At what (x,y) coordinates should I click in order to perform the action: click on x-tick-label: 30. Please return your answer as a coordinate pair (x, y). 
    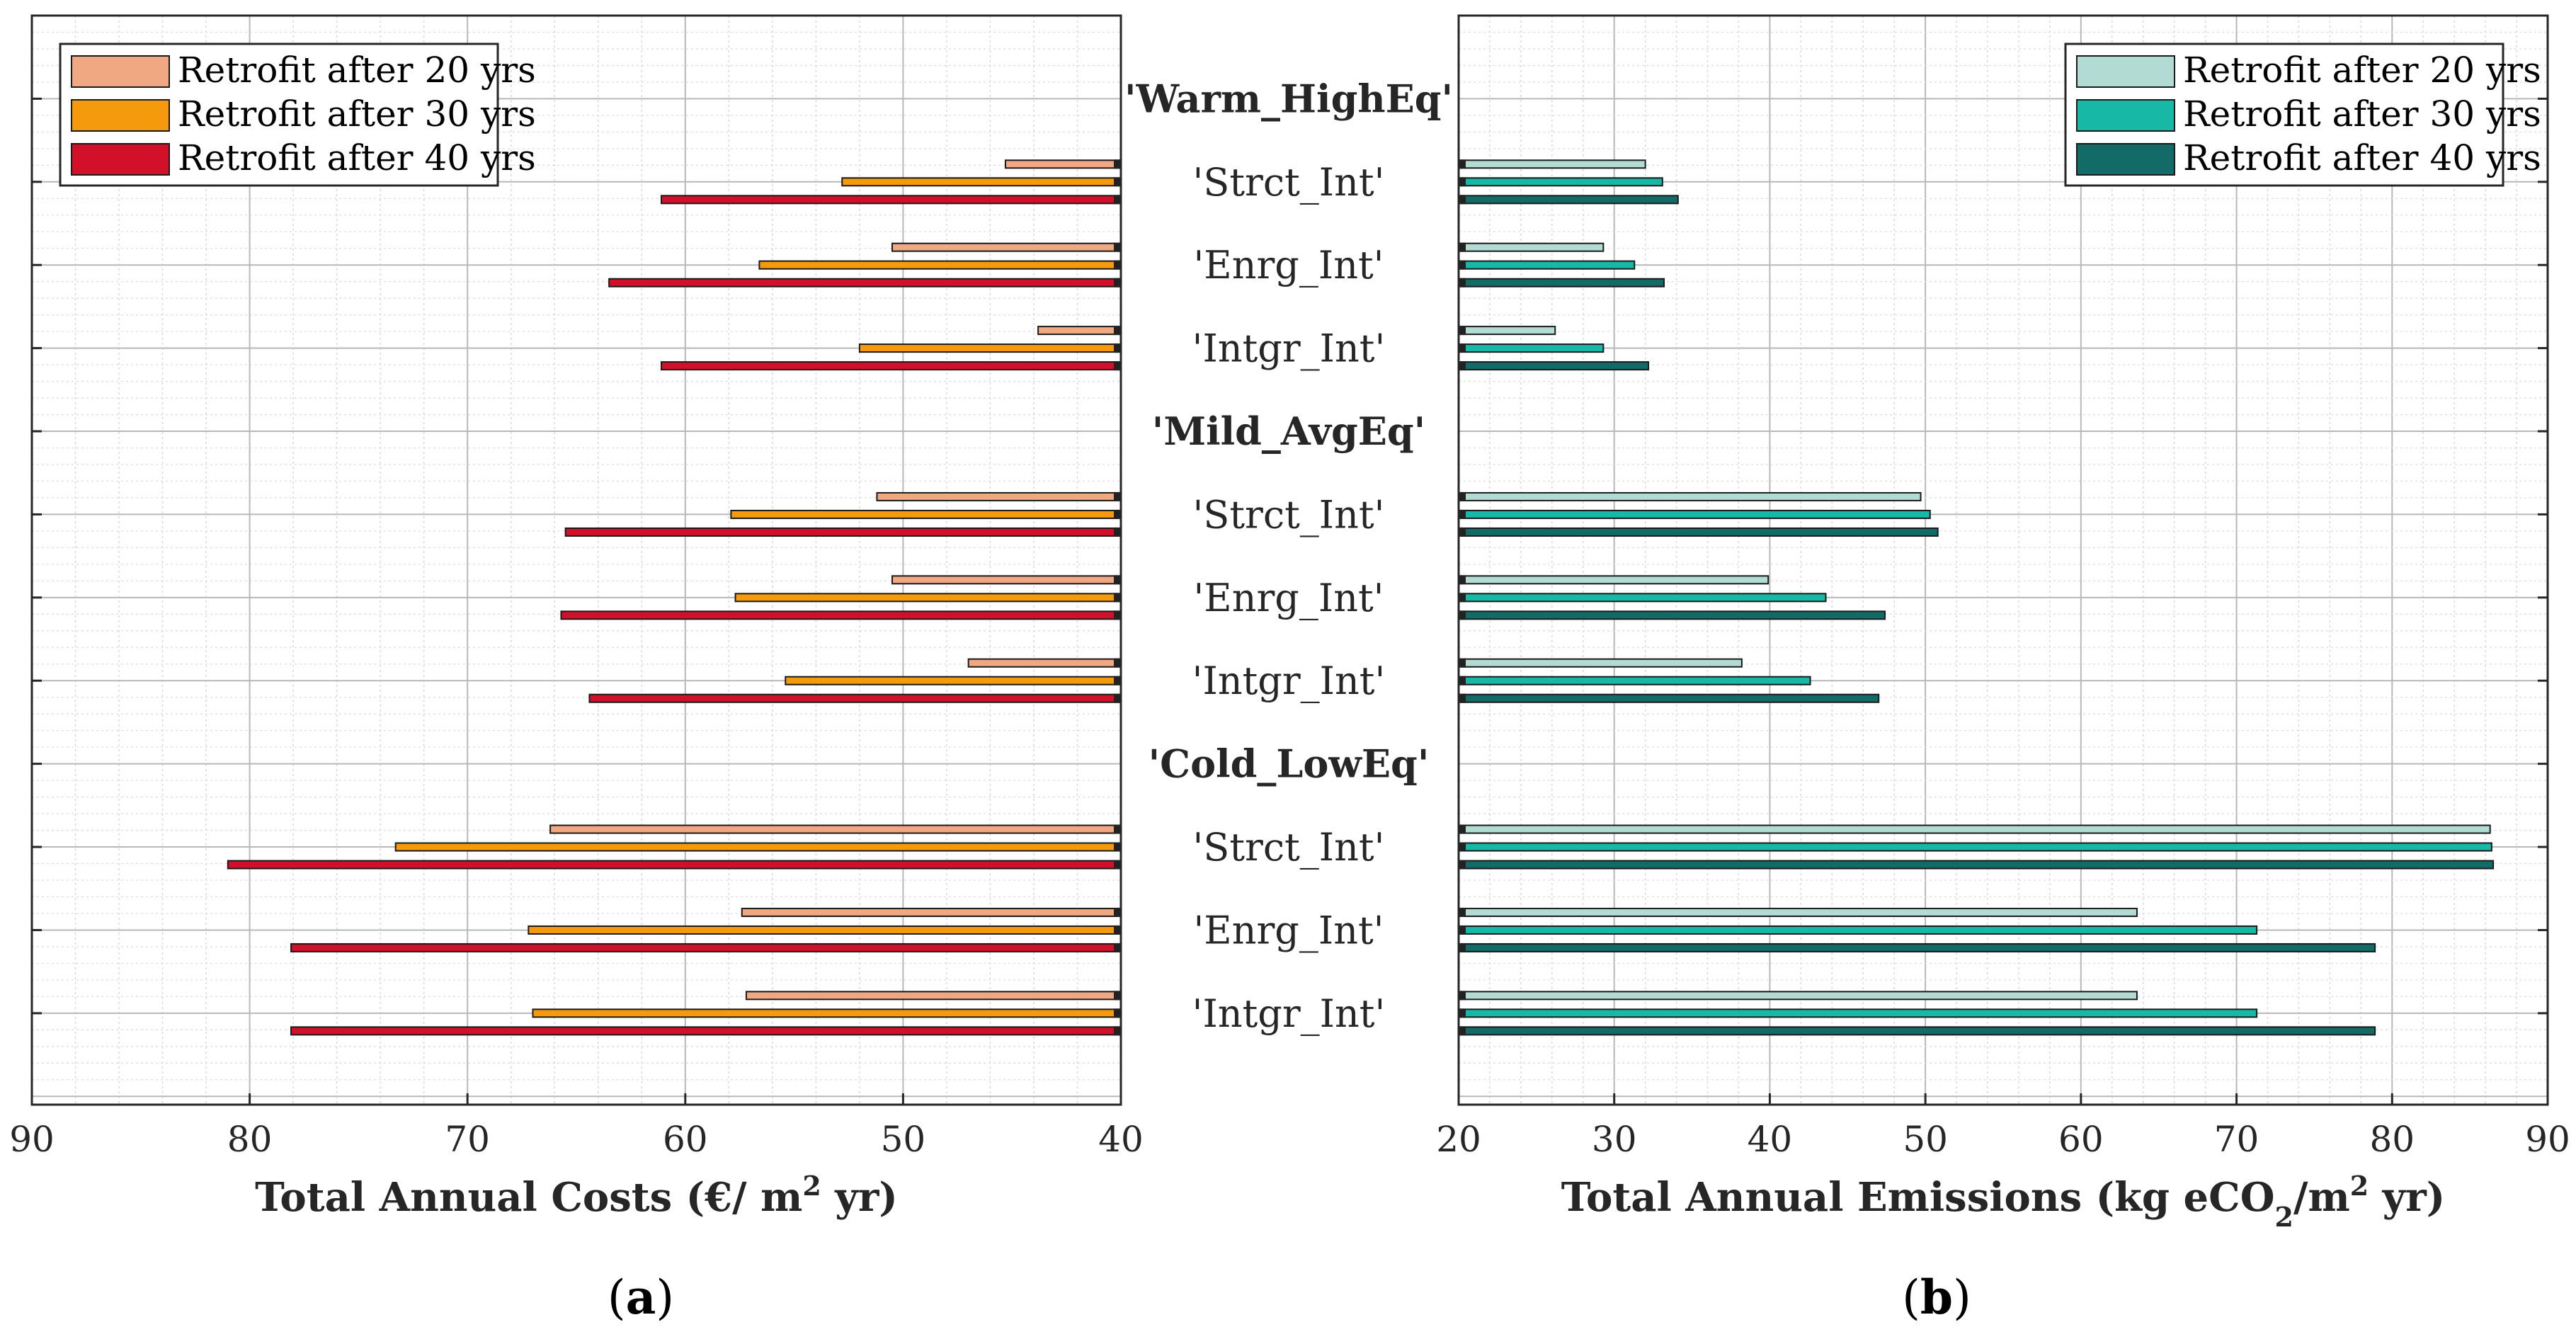
    Looking at the image, I should click on (1614, 1139).